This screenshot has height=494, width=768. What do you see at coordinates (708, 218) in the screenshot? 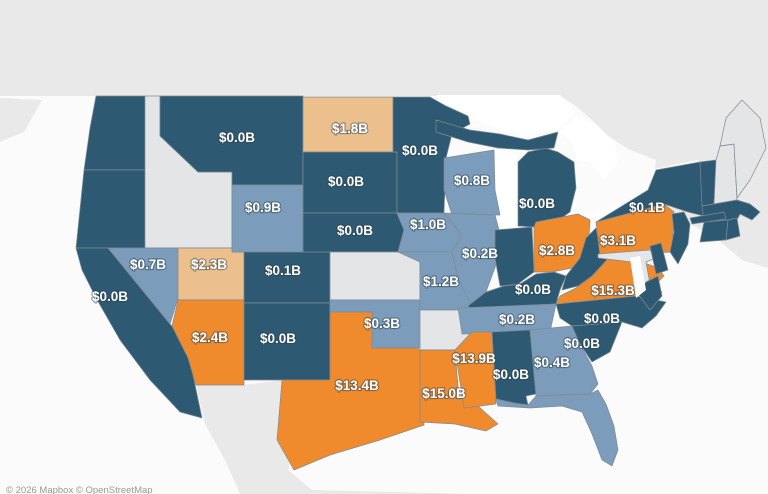
I see `long-island` at bounding box center [708, 218].